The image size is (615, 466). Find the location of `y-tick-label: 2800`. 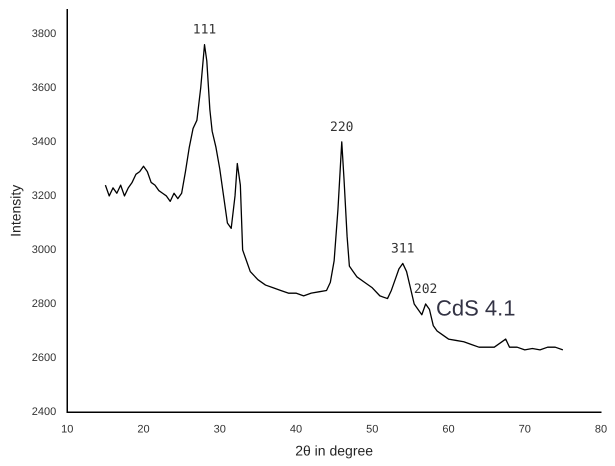

y-tick-label: 2800 is located at coordinates (44, 304).